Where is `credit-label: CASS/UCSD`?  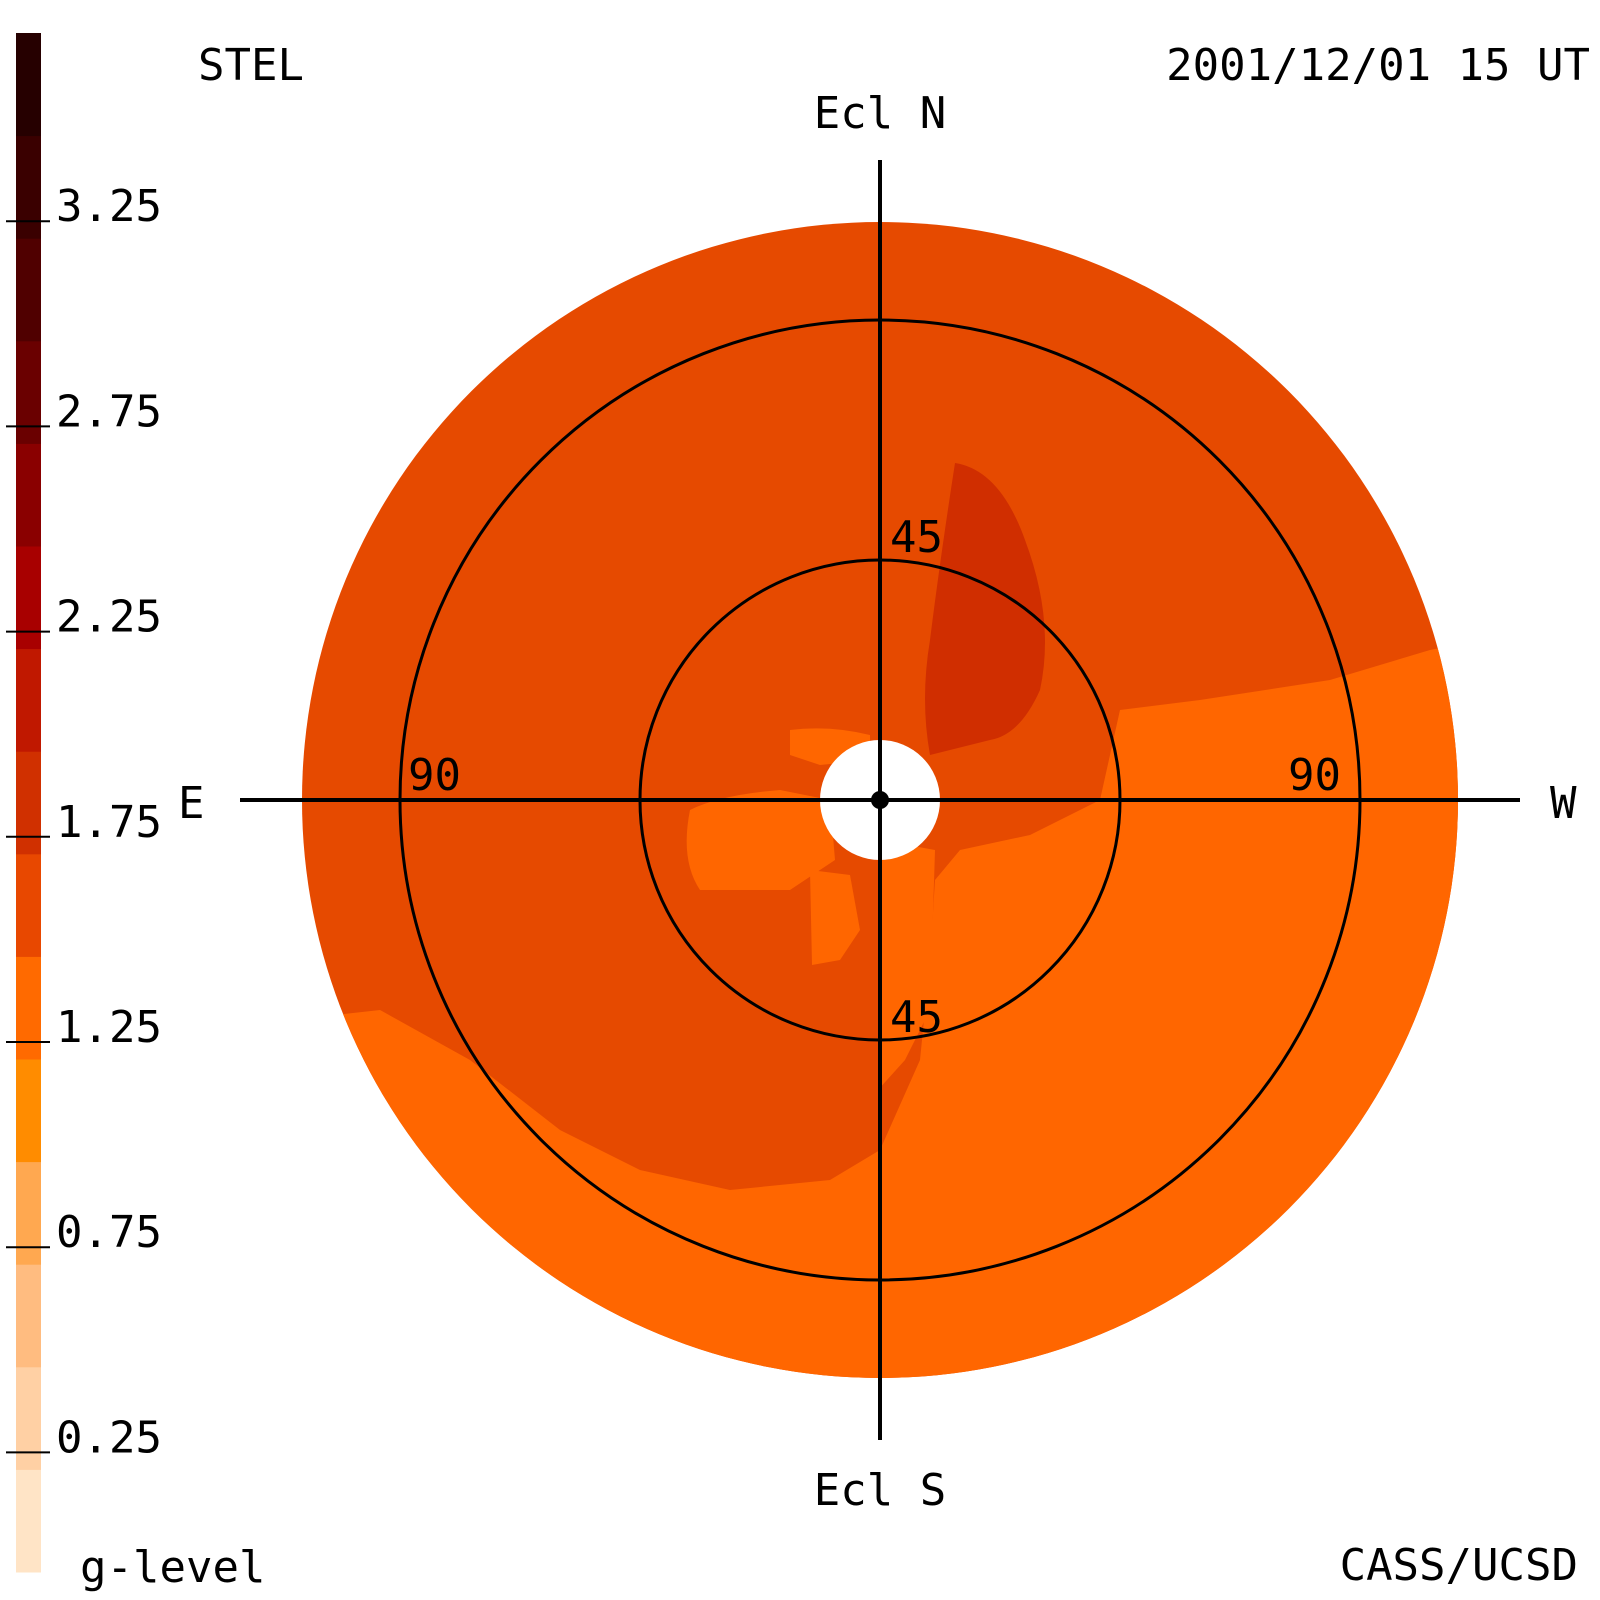 credit-label: CASS/UCSD is located at coordinates (1459, 1565).